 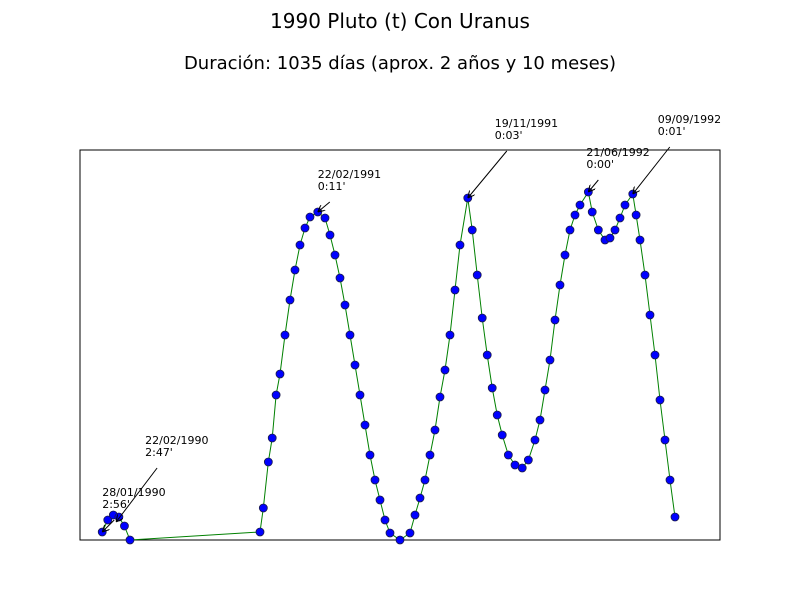 I want to click on chart-title: 1990 Pluto (t) Con Uranus, so click(x=400, y=21).